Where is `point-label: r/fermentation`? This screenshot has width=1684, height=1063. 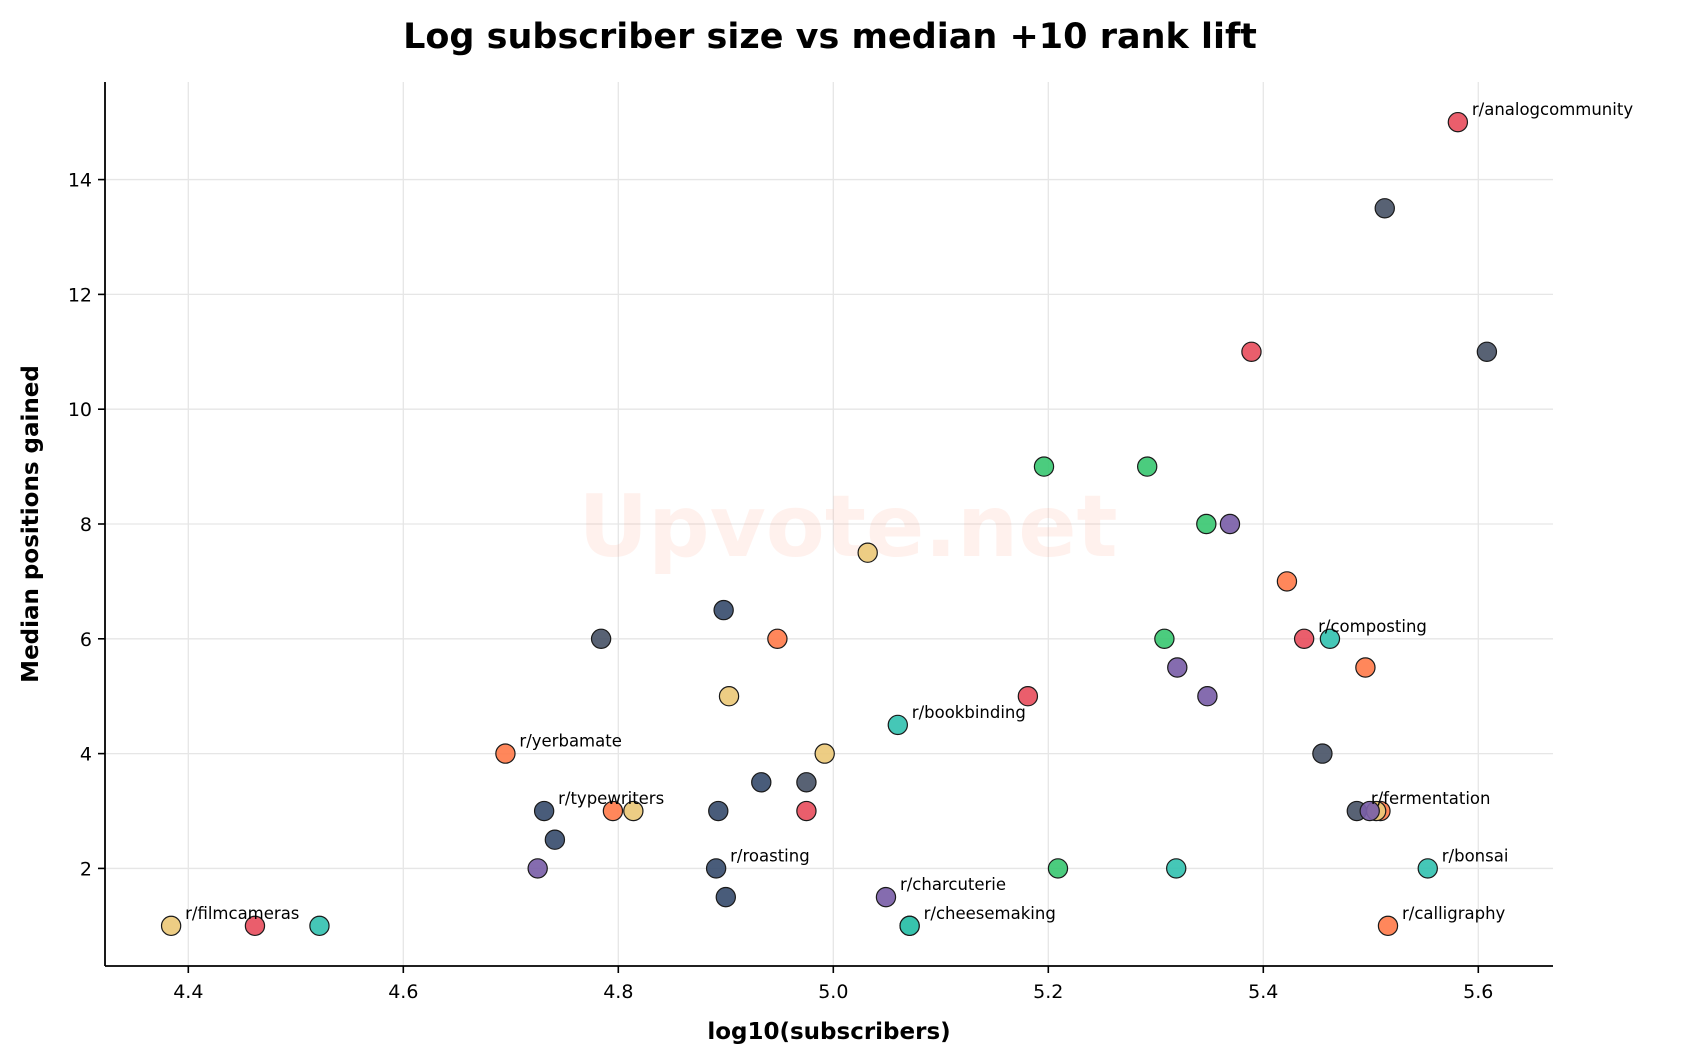 point-label: r/fermentation is located at coordinates (1431, 798).